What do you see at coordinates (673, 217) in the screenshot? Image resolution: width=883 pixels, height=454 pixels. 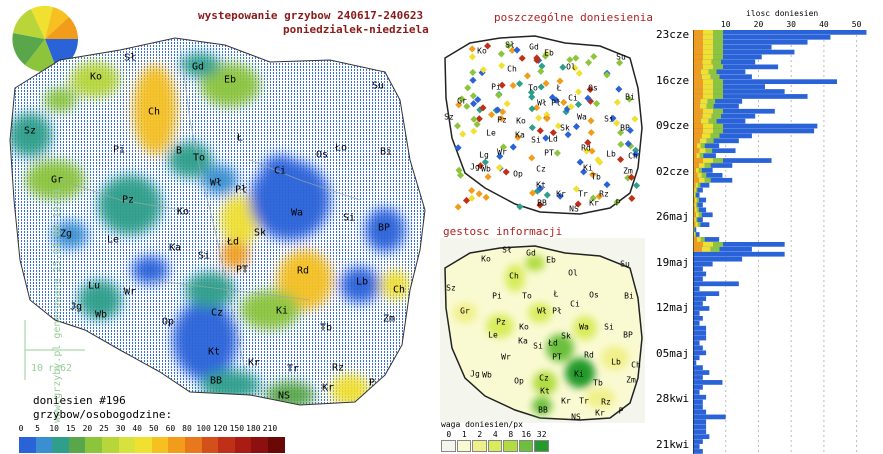 I see `date-label: 26maj` at bounding box center [673, 217].